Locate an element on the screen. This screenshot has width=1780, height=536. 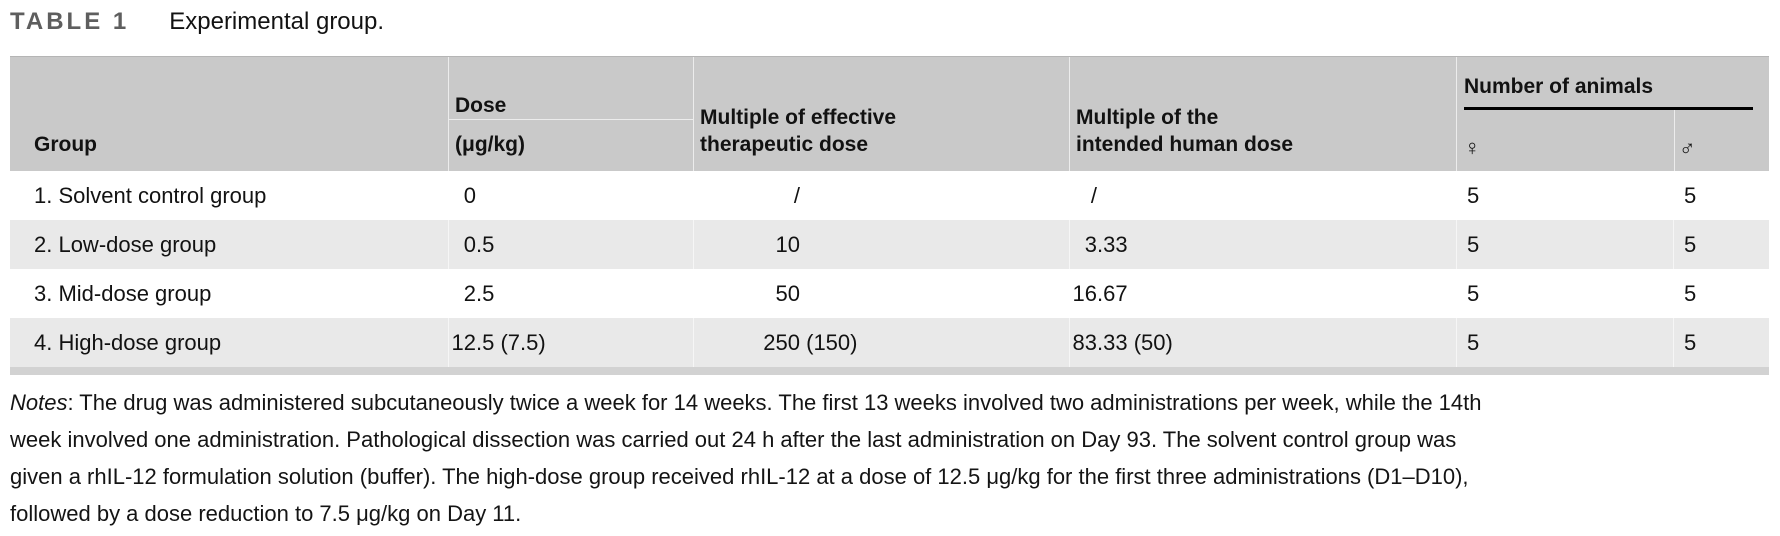
cell-multiple-effective: / is located at coordinates (881, 195).